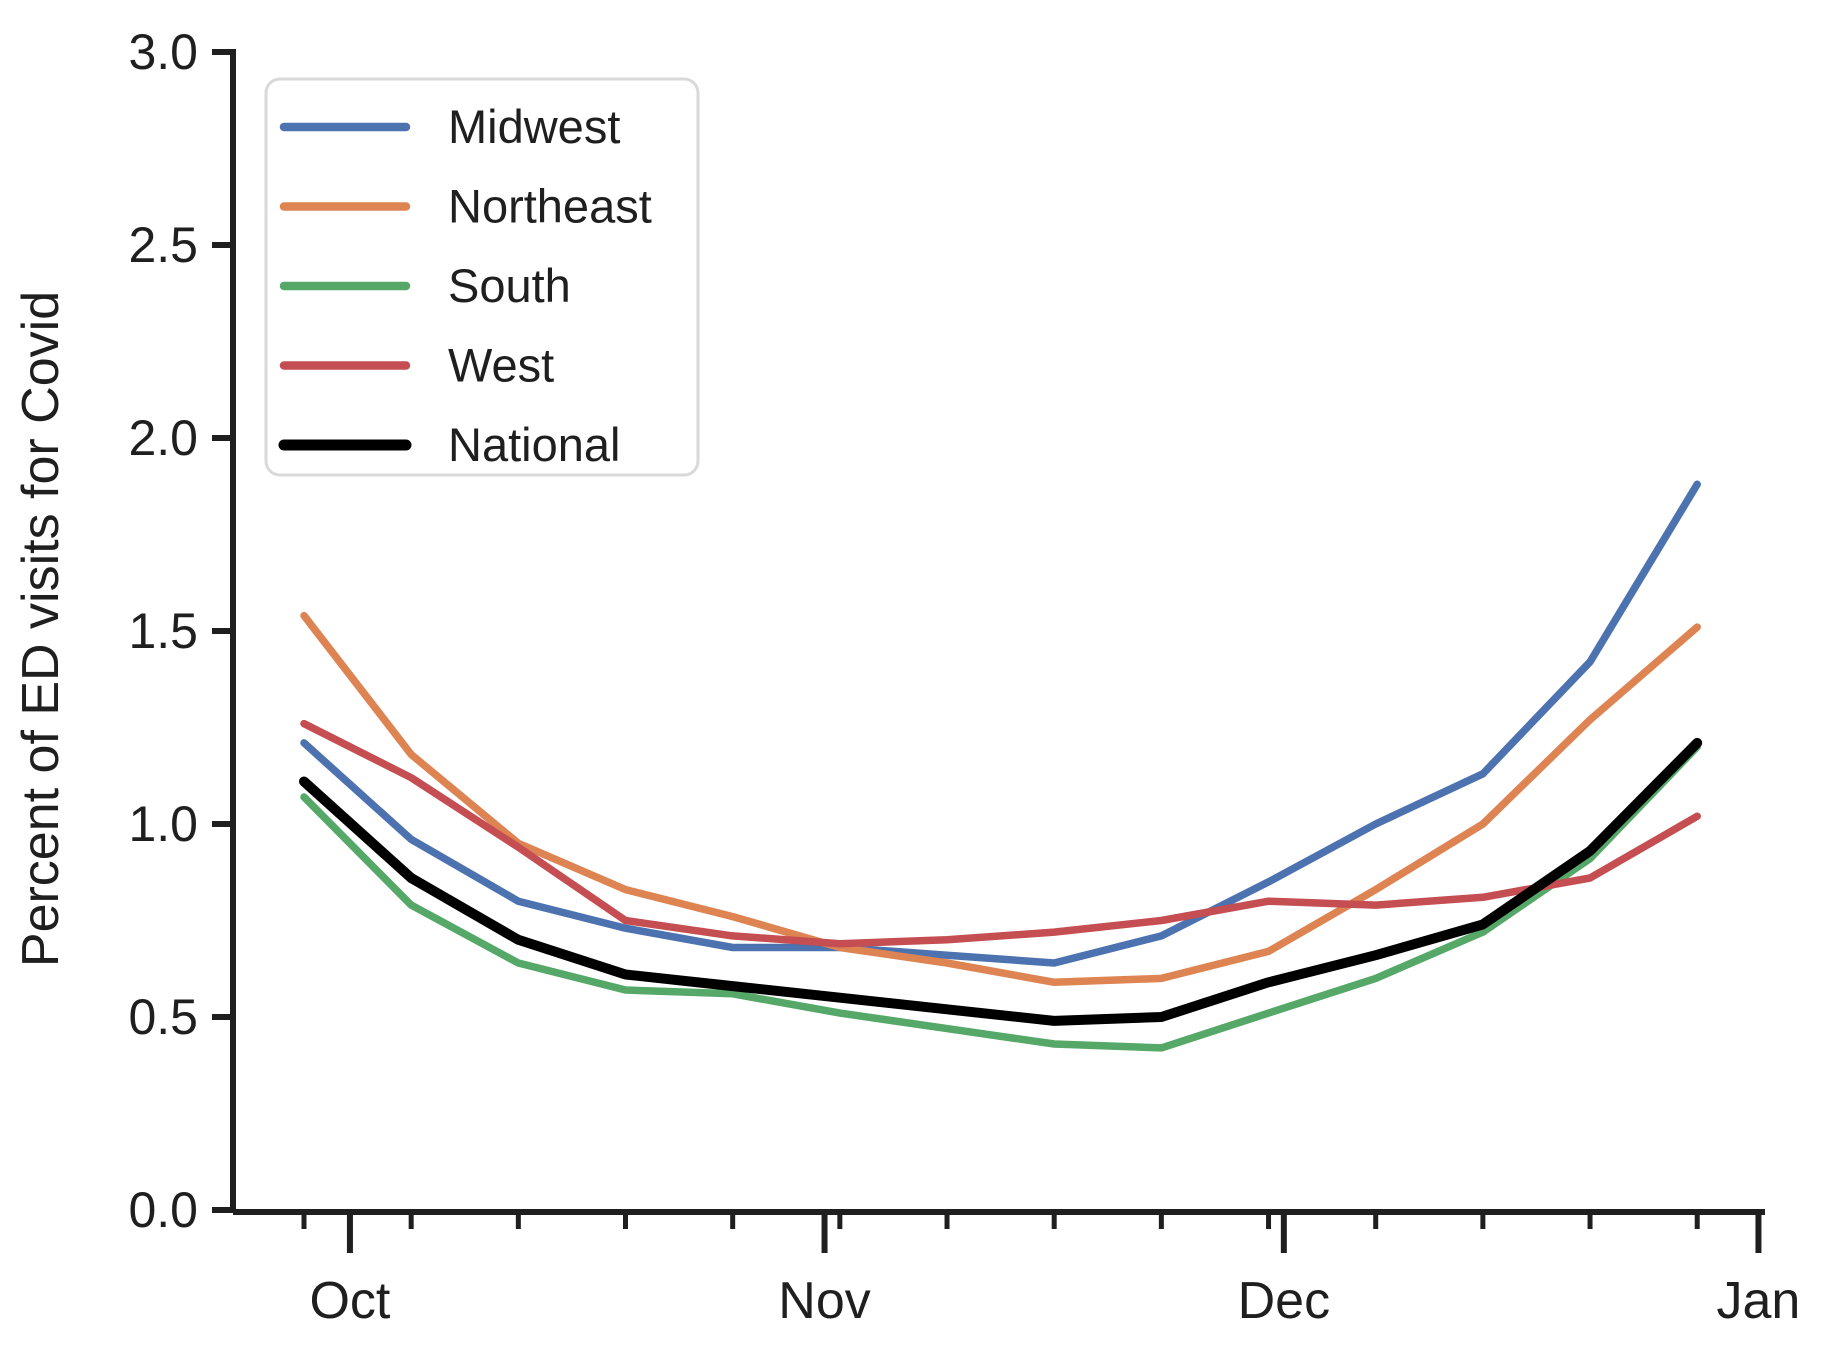 This screenshot has height=1354, width=1834. Describe the element at coordinates (163, 1210) in the screenshot. I see `y-tick-label-0-0: 0.0` at that location.